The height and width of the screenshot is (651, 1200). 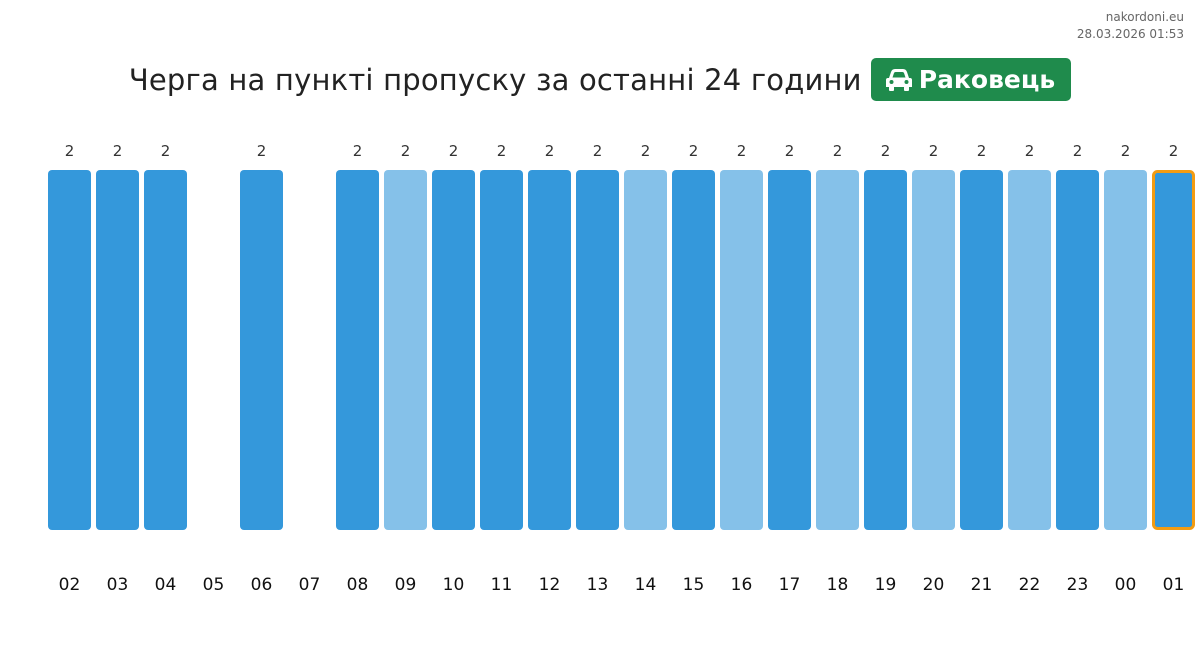 What do you see at coordinates (118, 585) in the screenshot?
I see `hour-label-03: 03` at bounding box center [118, 585].